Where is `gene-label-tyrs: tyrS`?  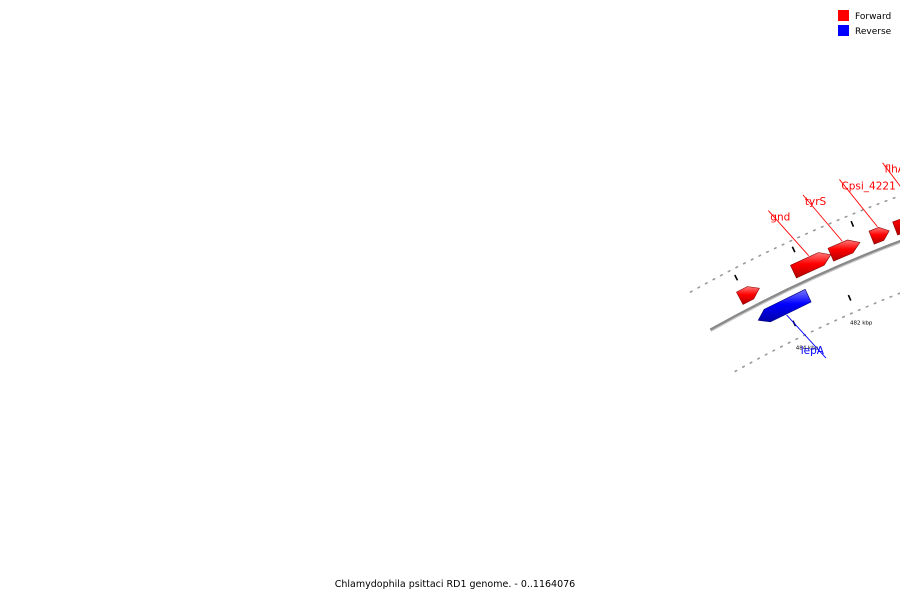
gene-label-tyrs: tyrS is located at coordinates (816, 202).